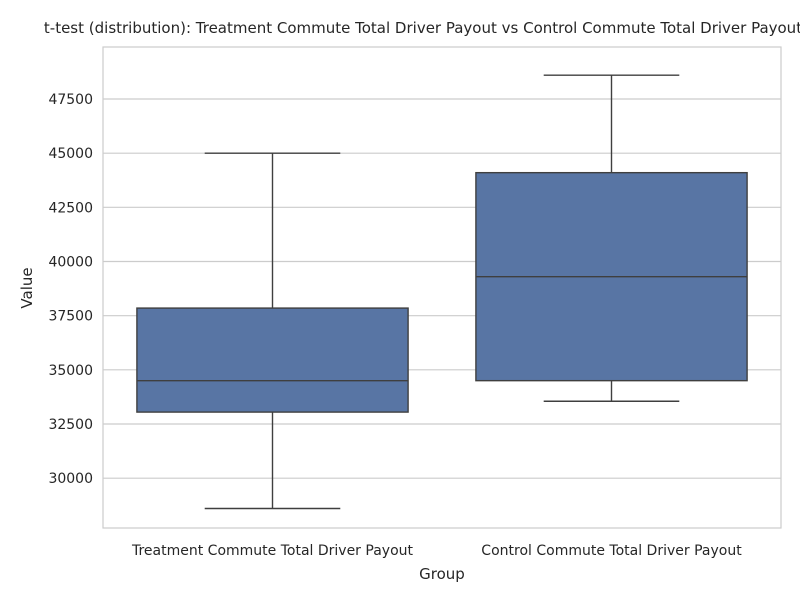 The height and width of the screenshot is (600, 800). What do you see at coordinates (70, 154) in the screenshot?
I see `y-tick-label: 45000` at bounding box center [70, 154].